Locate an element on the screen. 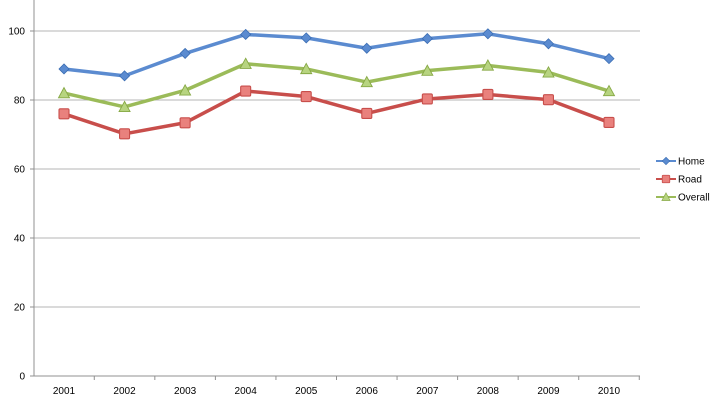 The width and height of the screenshot is (714, 402). legend-item-road: Road is located at coordinates (679, 180).